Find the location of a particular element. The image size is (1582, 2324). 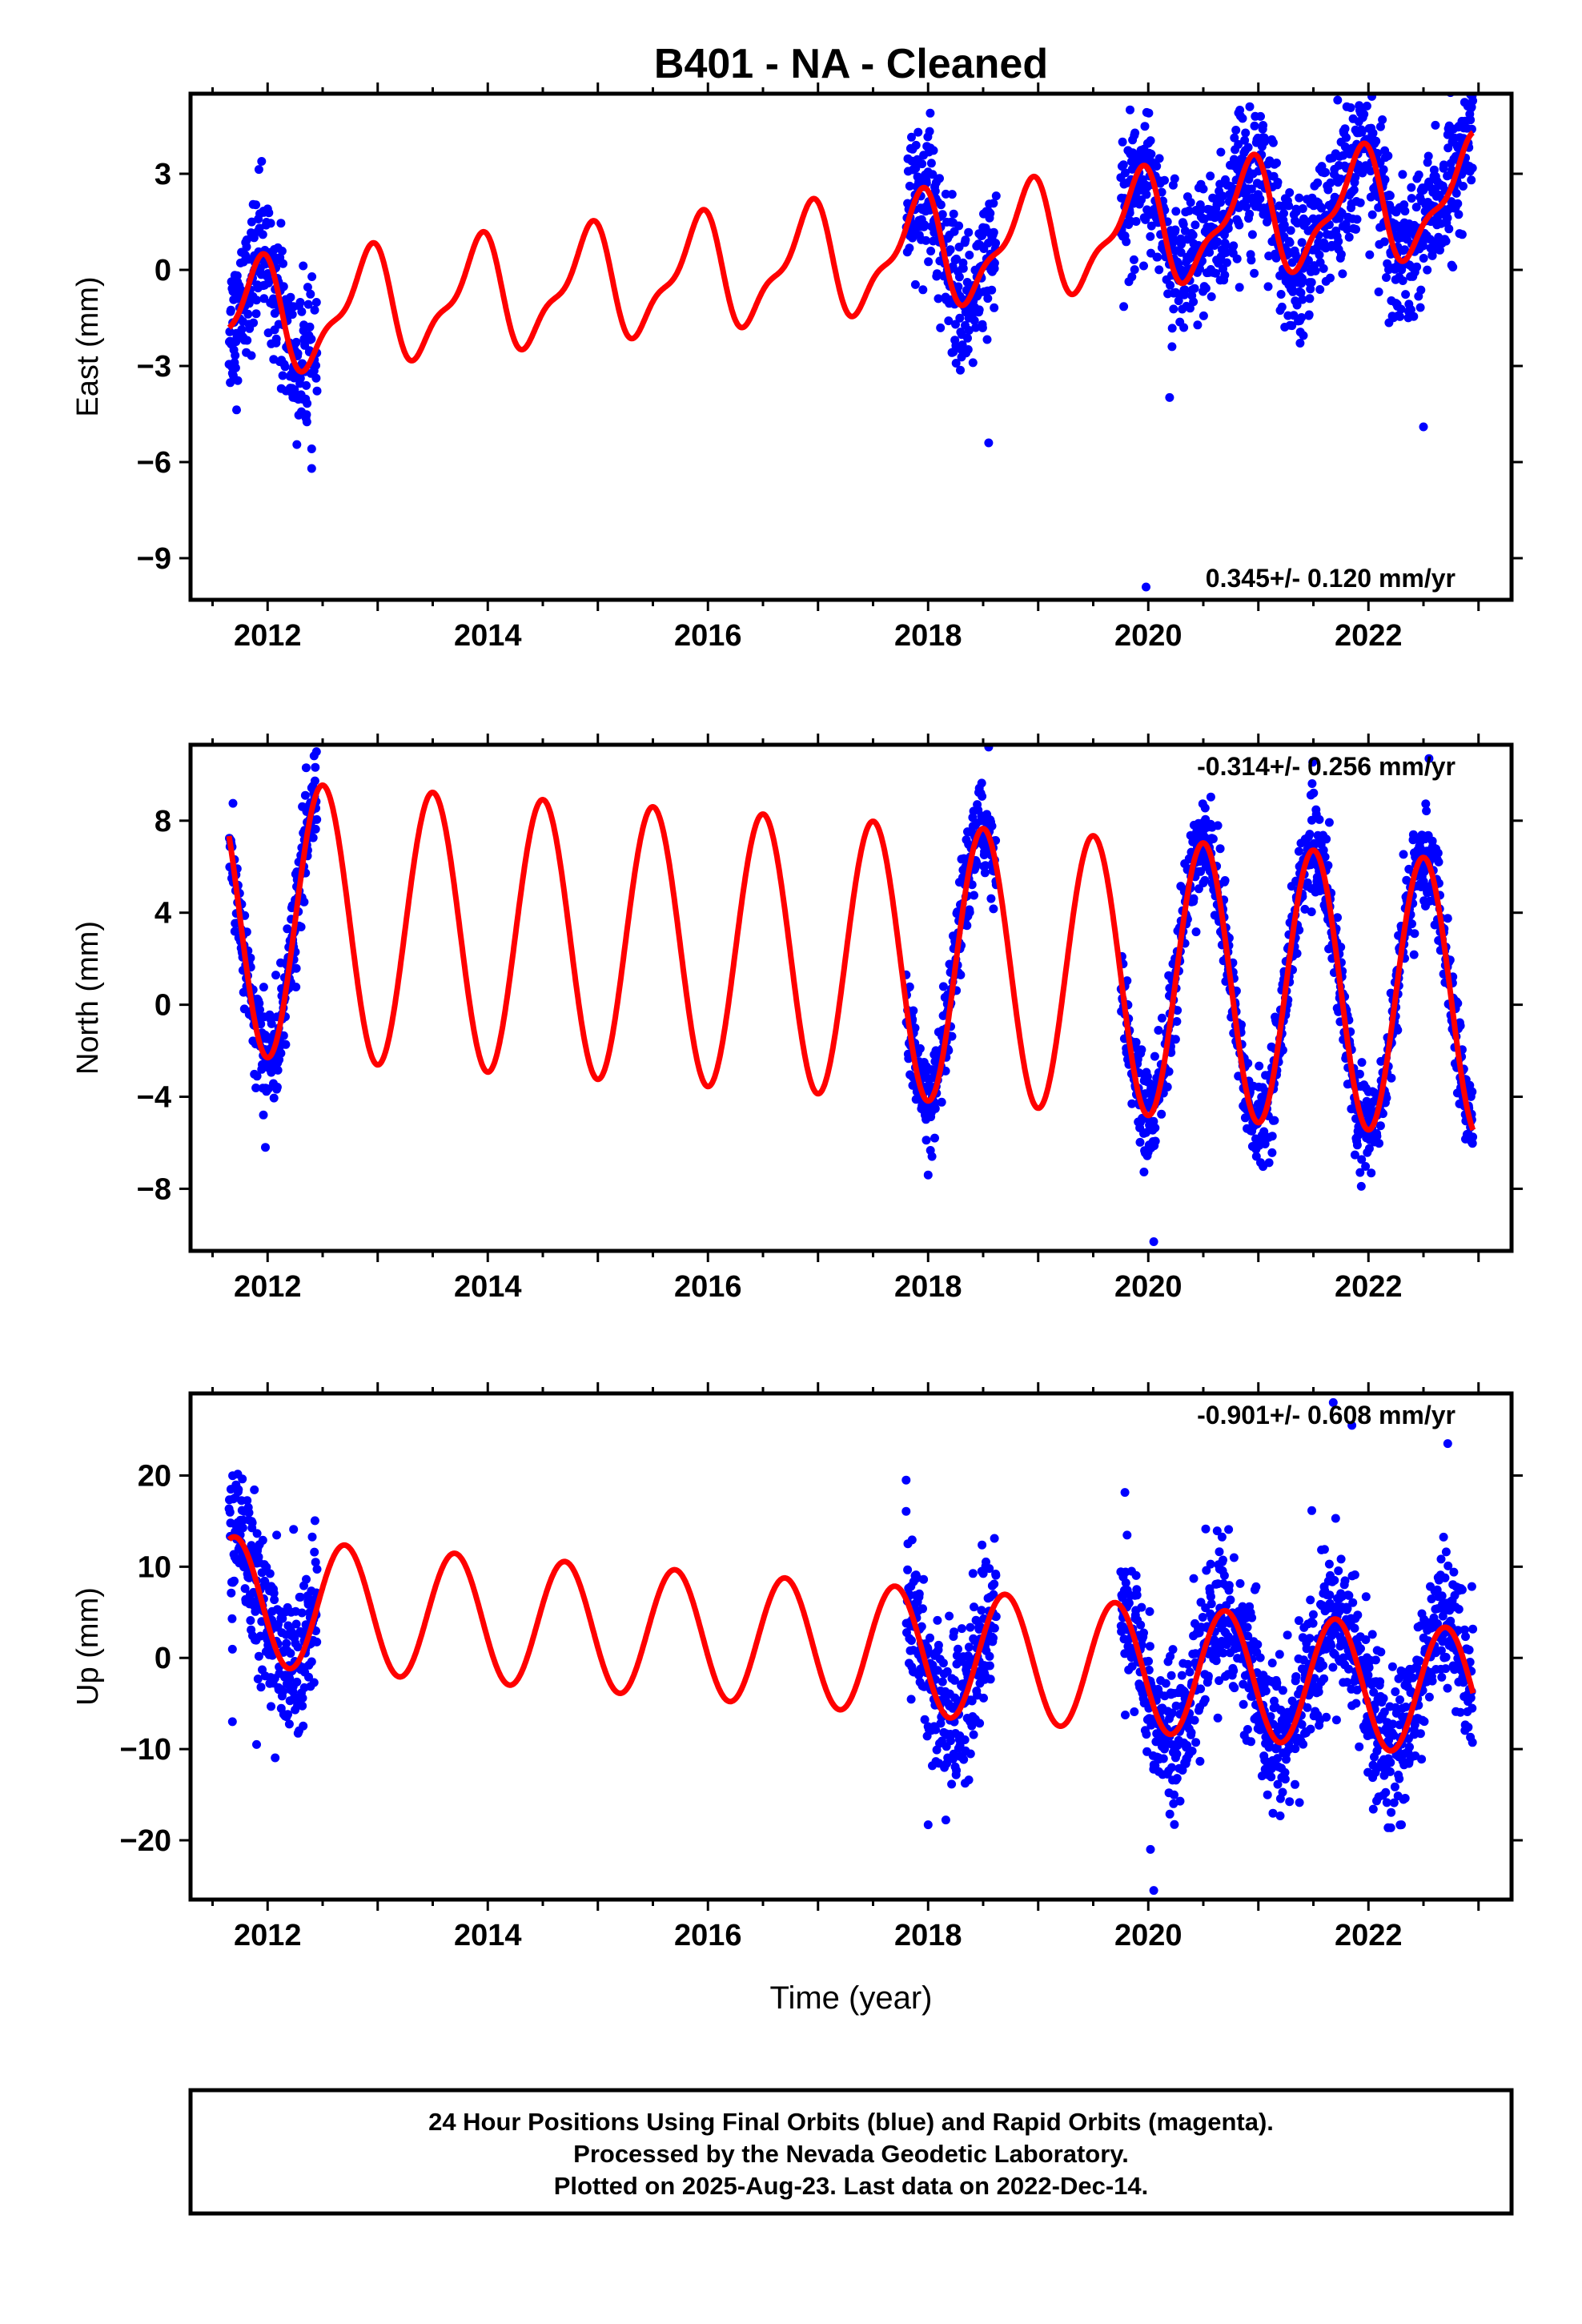

north-fit-line is located at coordinates (851, 958).